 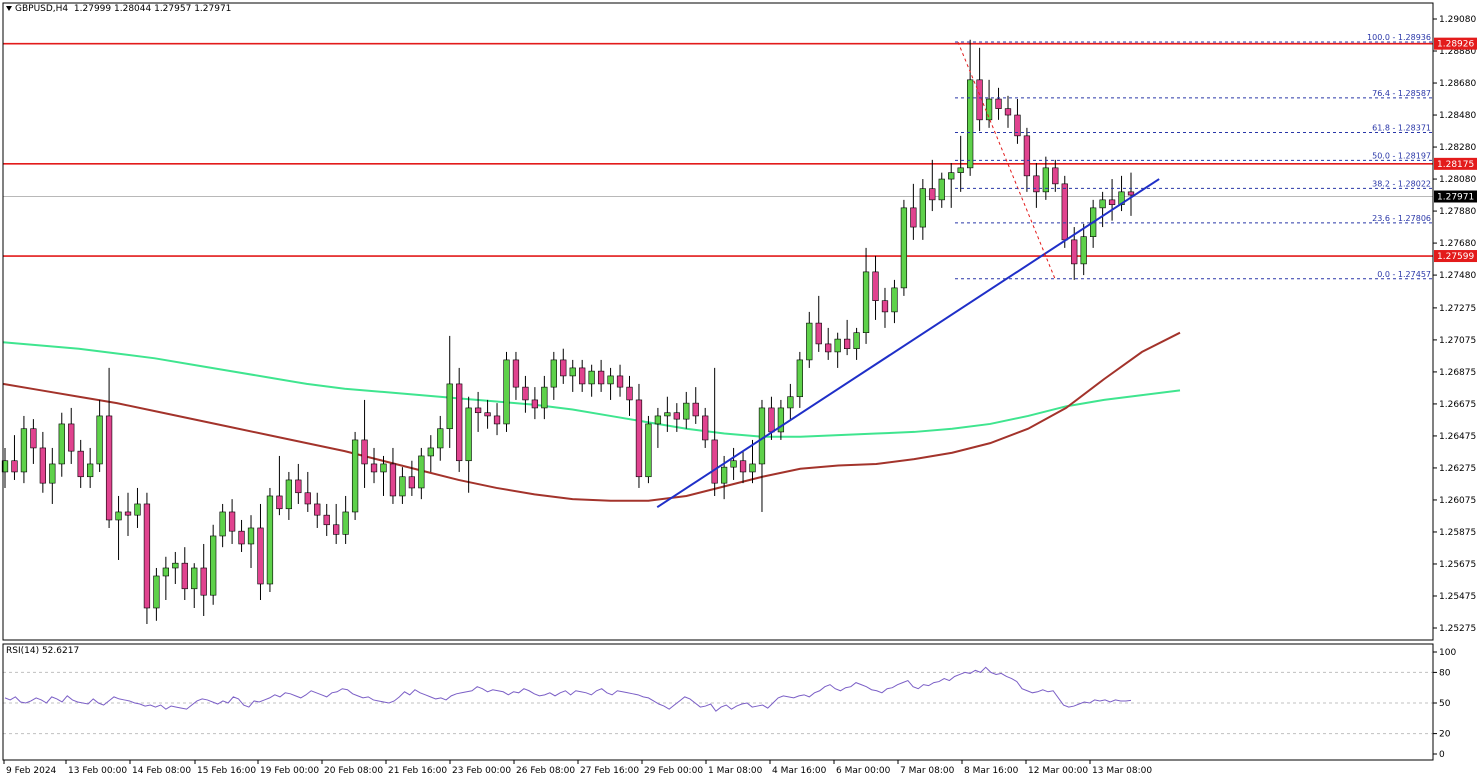 What do you see at coordinates (173, 9) in the screenshot?
I see `low-value: 1.27957` at bounding box center [173, 9].